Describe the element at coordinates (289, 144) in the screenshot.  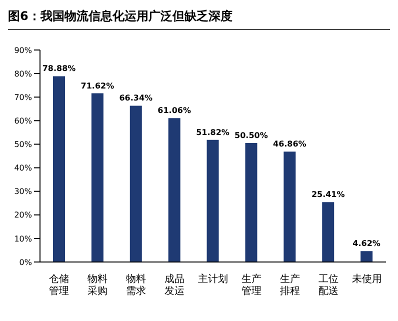
I see `data-label: 46.86%` at that location.